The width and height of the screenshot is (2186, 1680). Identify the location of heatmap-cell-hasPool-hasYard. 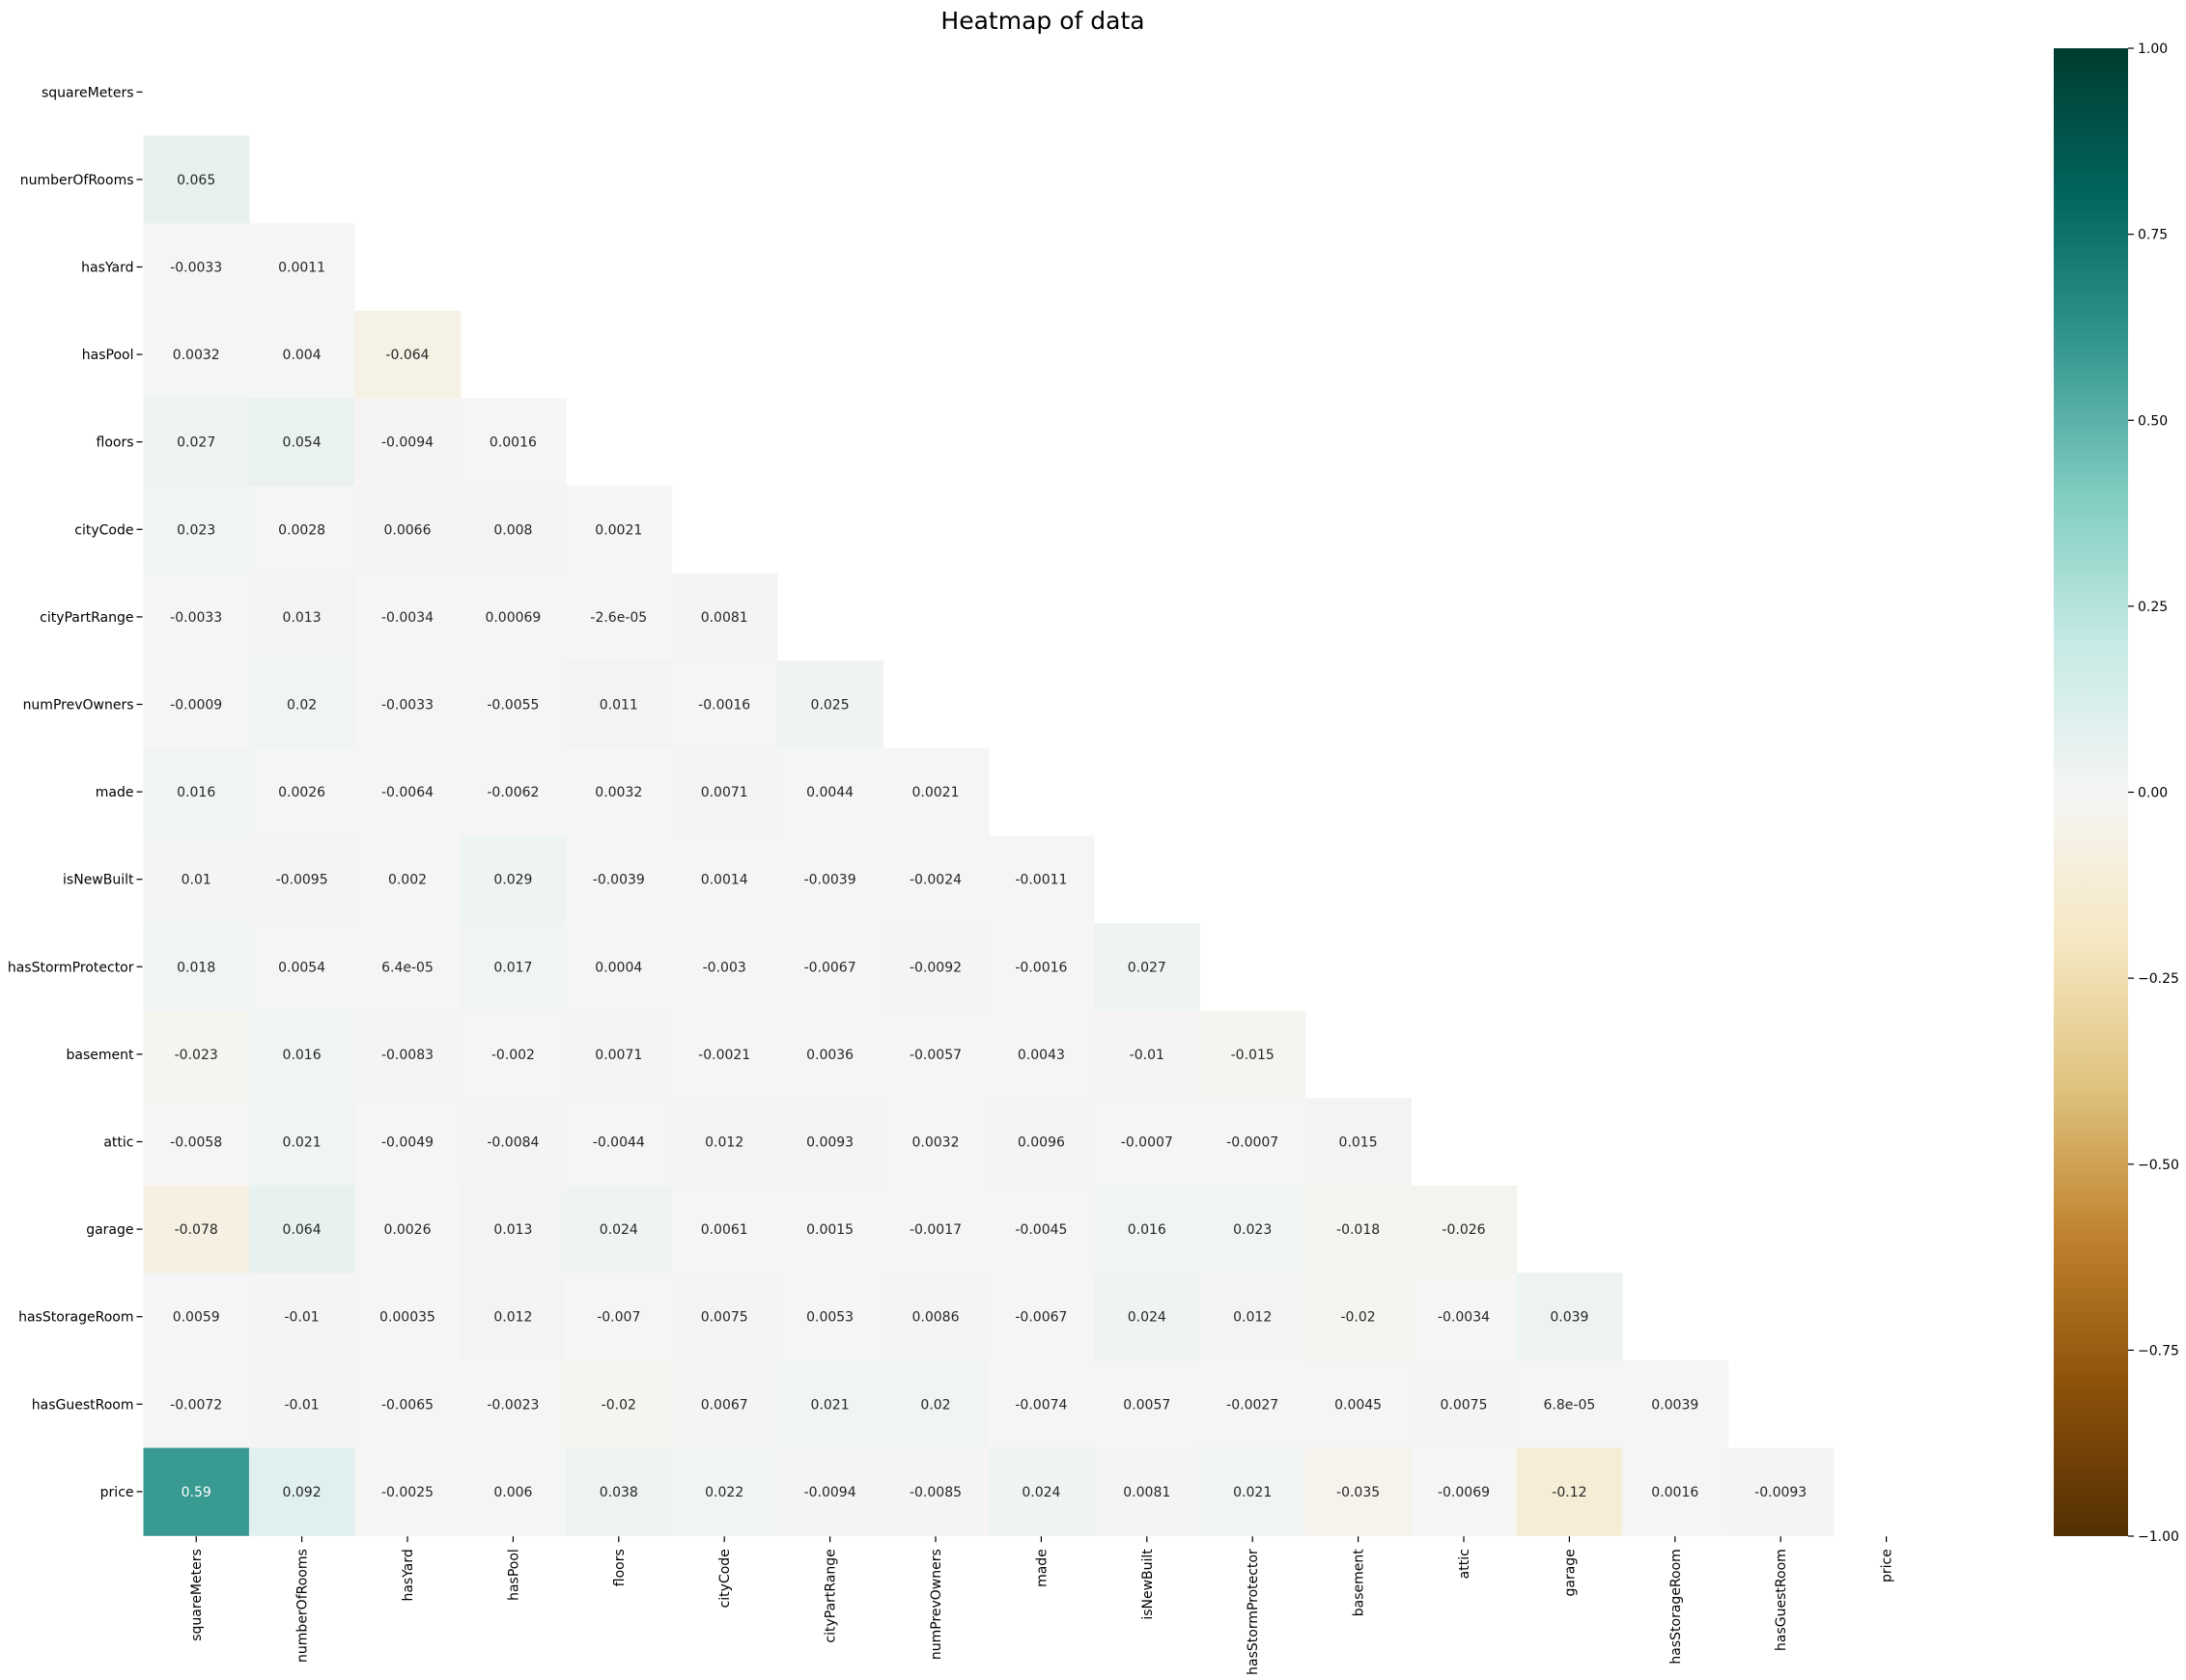
(408, 355).